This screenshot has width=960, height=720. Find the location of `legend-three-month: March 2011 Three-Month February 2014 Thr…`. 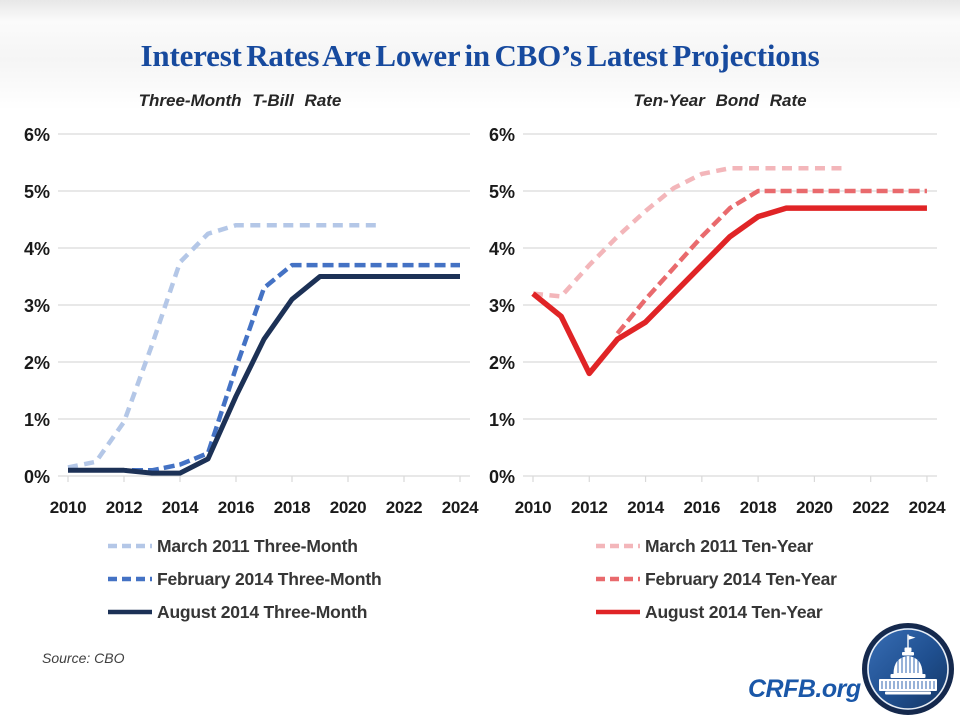

legend-three-month: March 2011 Three-Month February 2014 Thr… is located at coordinates (244, 579).